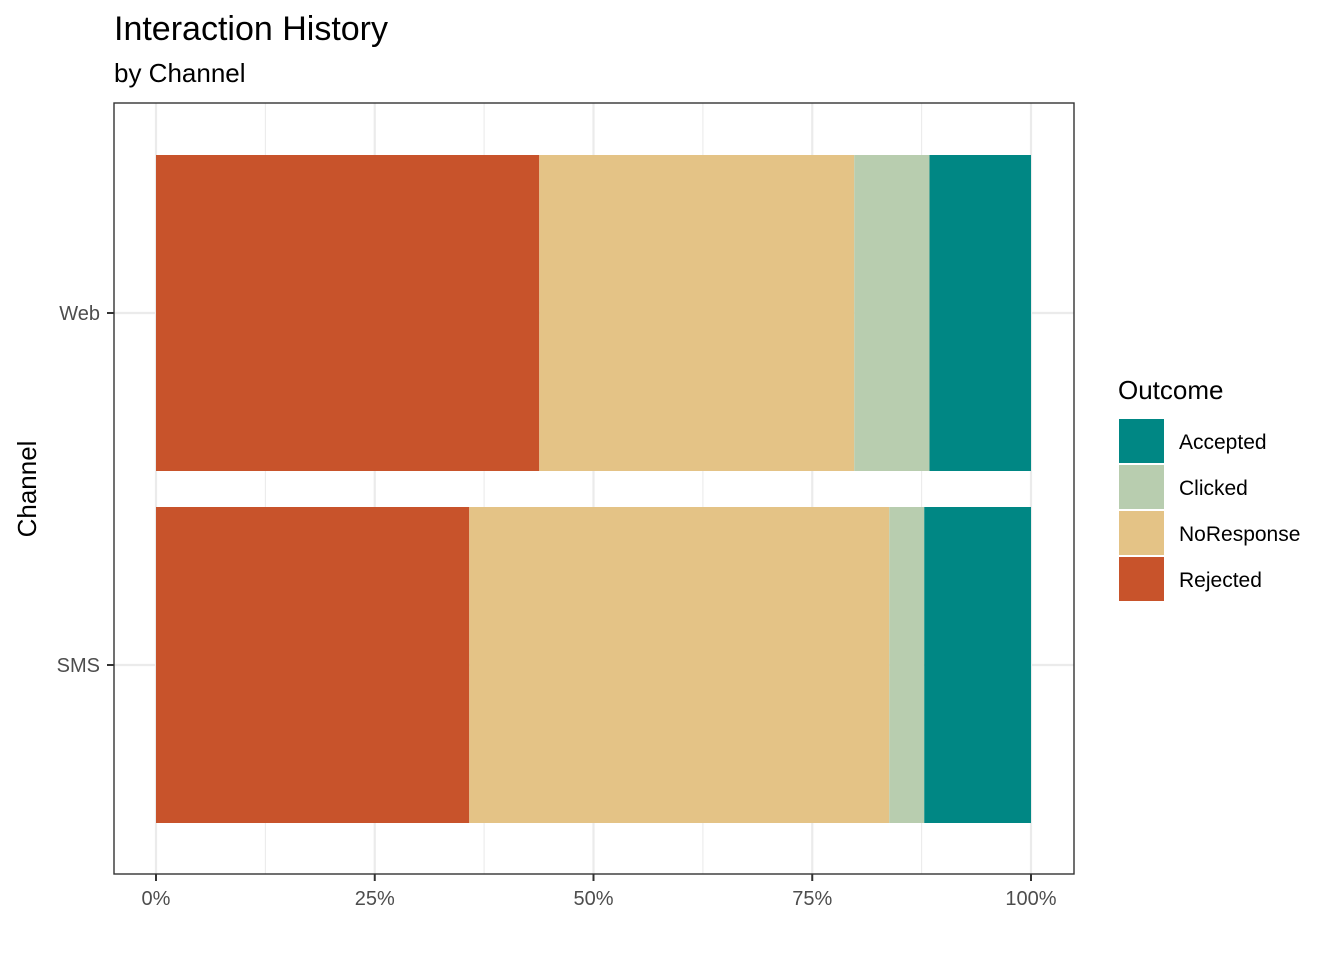  Describe the element at coordinates (1239, 534) in the screenshot. I see `legend-label-noresponse: NoResponse` at that location.